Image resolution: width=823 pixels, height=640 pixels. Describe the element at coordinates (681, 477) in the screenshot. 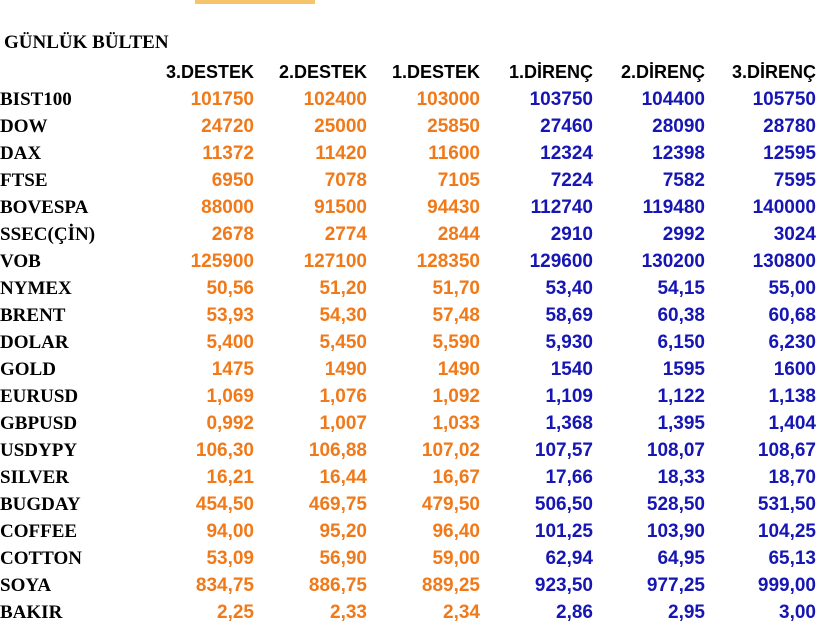

I see `value-2-direnc: 18,33` at that location.